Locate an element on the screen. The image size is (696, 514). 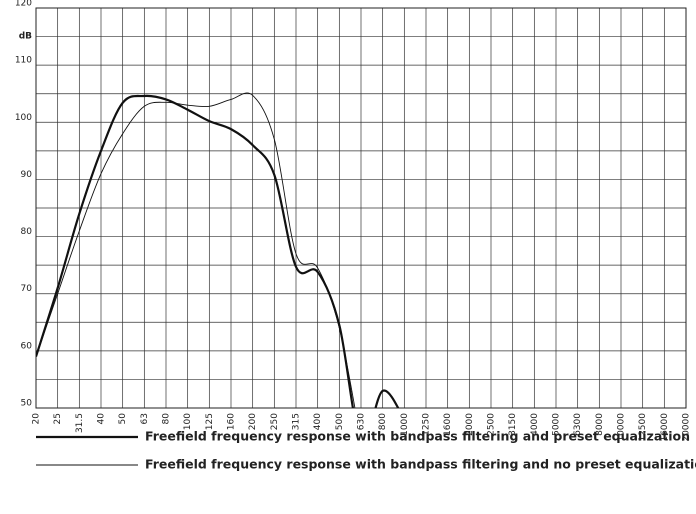
y-tick-label: 90 is located at coordinates (27, 175).